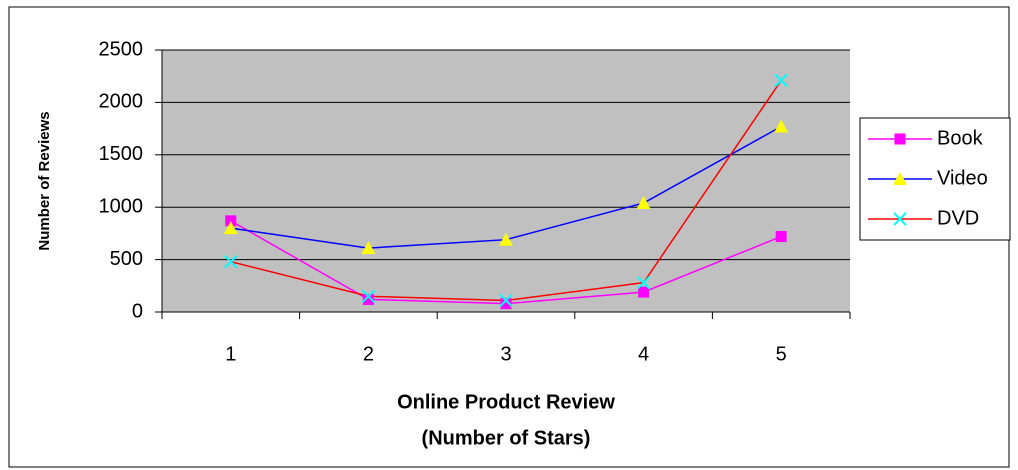 Image resolution: width=1018 pixels, height=470 pixels. What do you see at coordinates (505, 354) in the screenshot?
I see `x-tick-label: 3` at bounding box center [505, 354].